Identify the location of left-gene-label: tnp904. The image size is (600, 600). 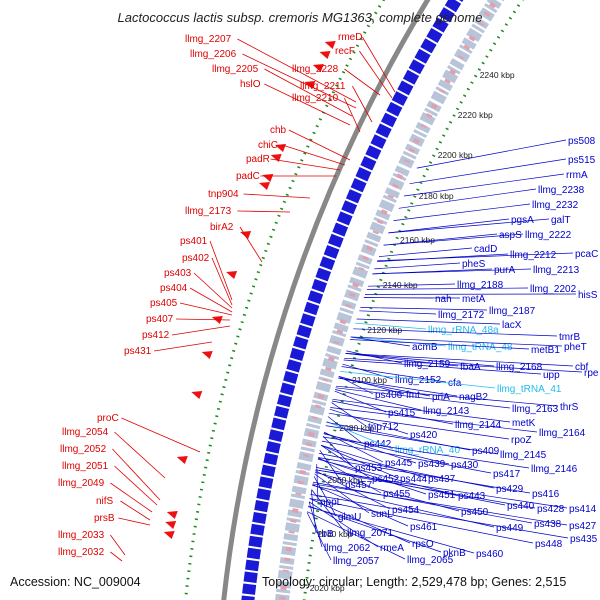
(223, 194).